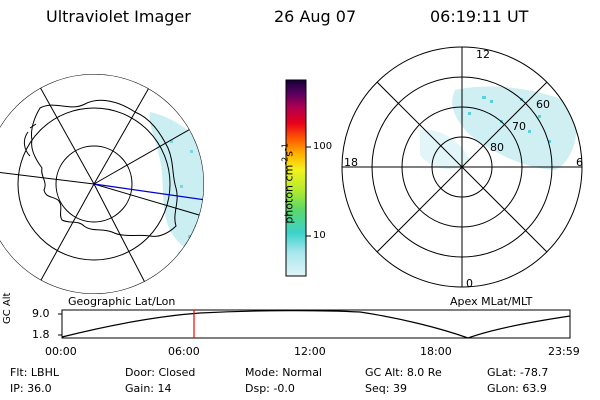 The width and height of the screenshot is (600, 400). What do you see at coordinates (160, 372) in the screenshot?
I see `status-door: Door: Closed` at bounding box center [160, 372].